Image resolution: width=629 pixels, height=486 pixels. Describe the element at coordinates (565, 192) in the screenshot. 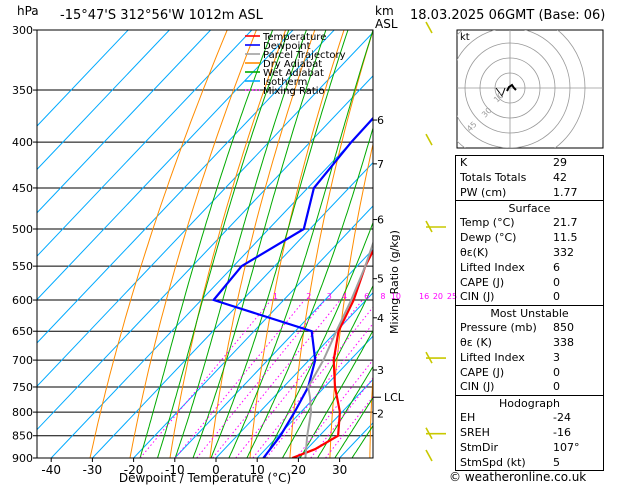

I see `index-value: 1.77` at that location.